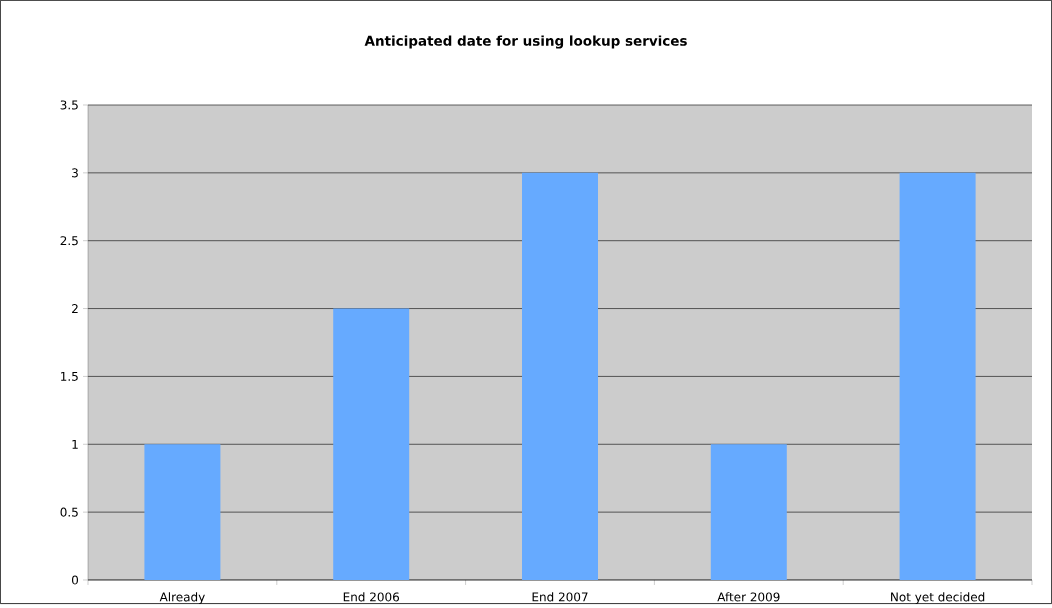 This screenshot has width=1052, height=608. I want to click on y-tick-label: 1.5, so click(69, 376).